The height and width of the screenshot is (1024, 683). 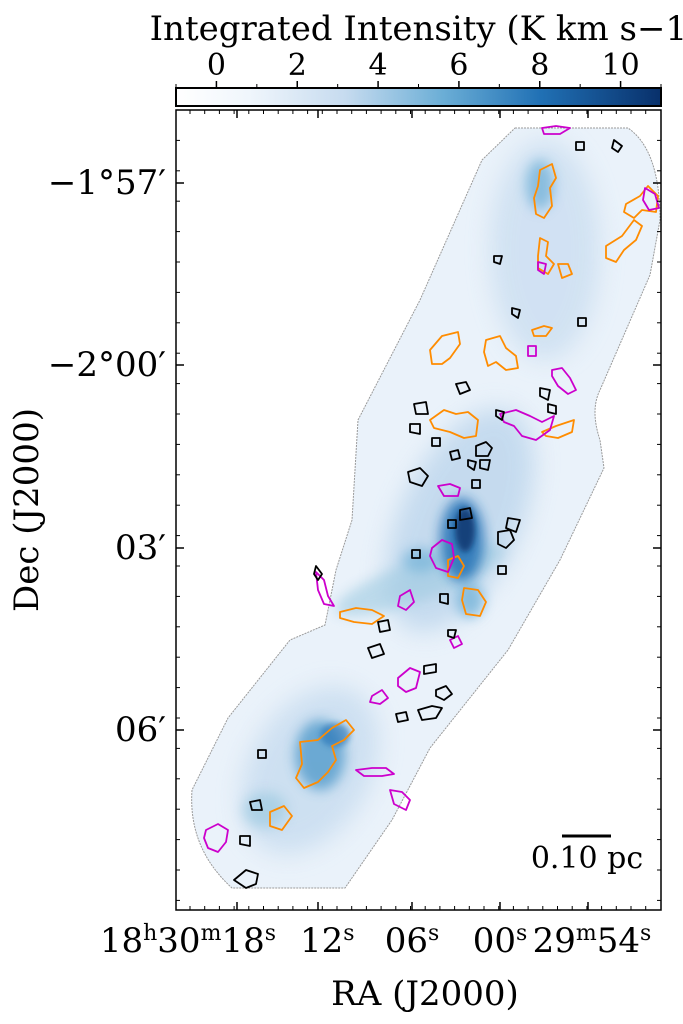 I want to click on y-tick-labels: −1°57′ −2°00′ 03′ 06′, so click(x=107, y=456).